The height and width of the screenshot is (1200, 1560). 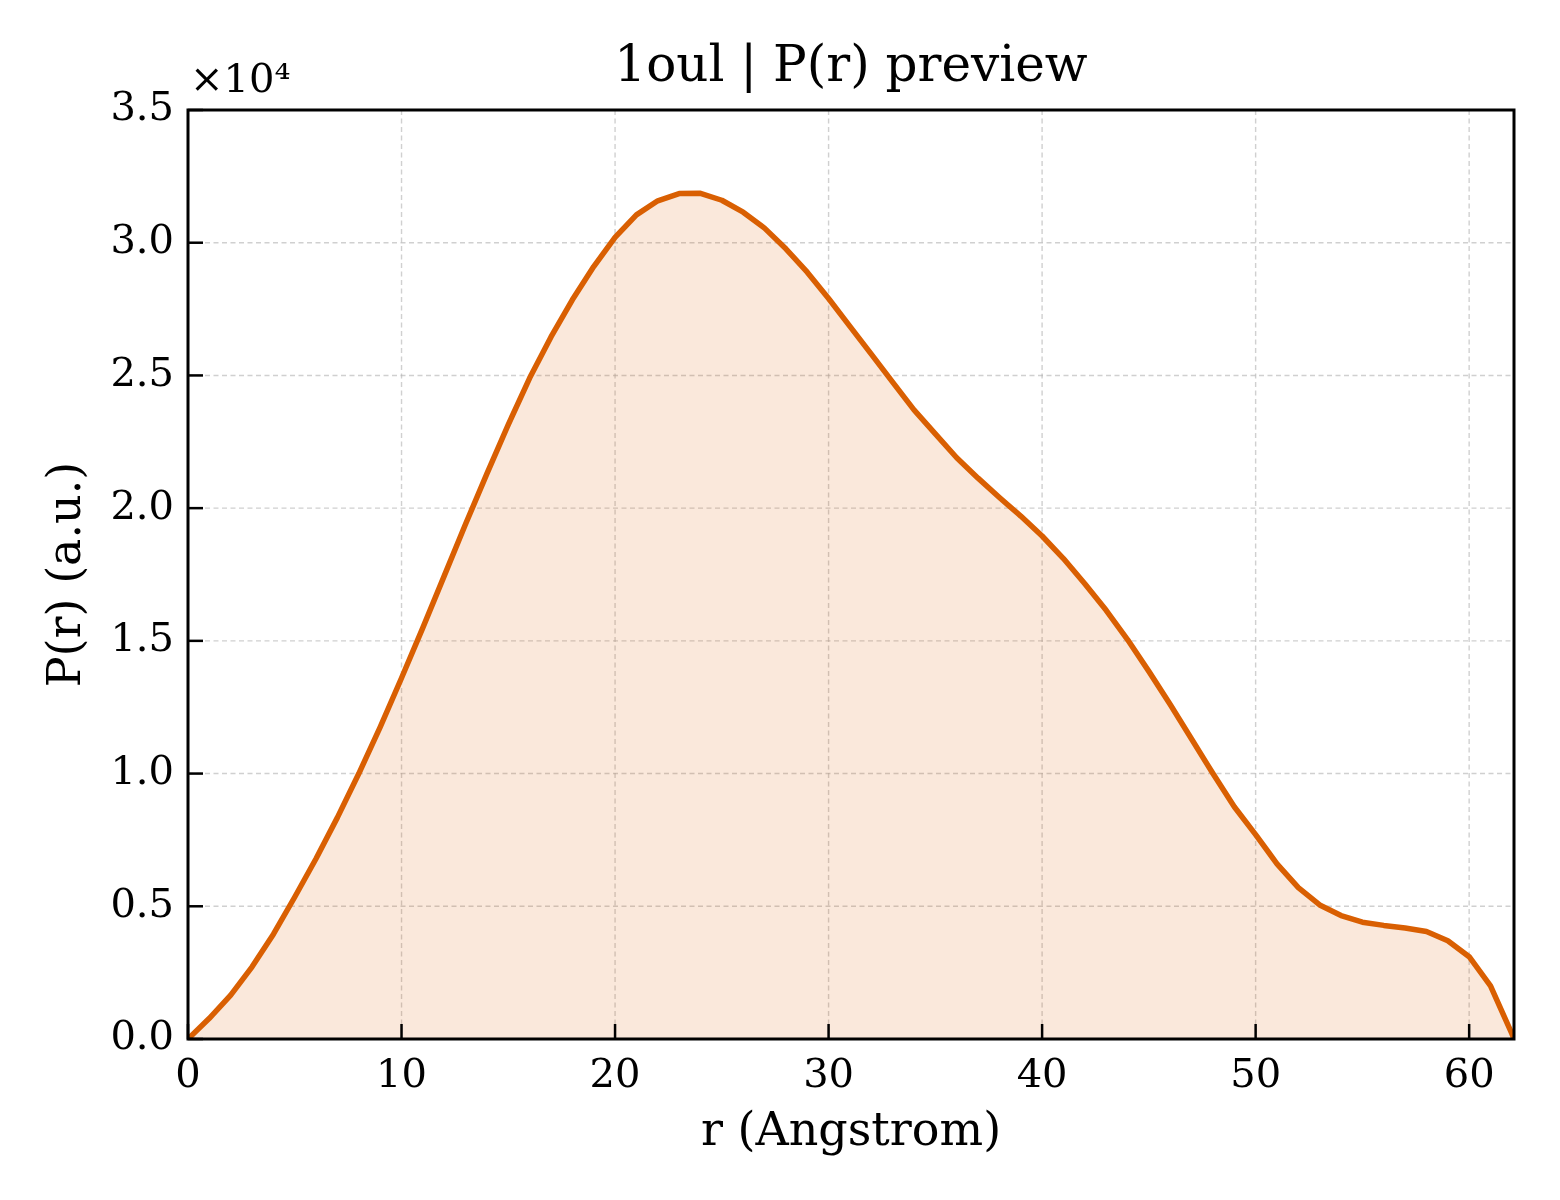 What do you see at coordinates (240, 78) in the screenshot?
I see `text: ×10⁴` at bounding box center [240, 78].